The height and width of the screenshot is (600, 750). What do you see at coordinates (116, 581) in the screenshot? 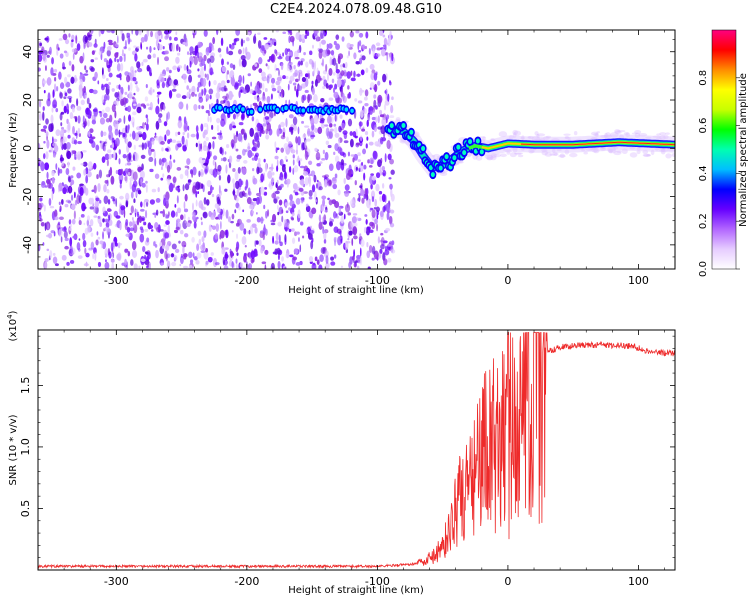
I see `snr-x-tick-label: -300` at bounding box center [116, 581].